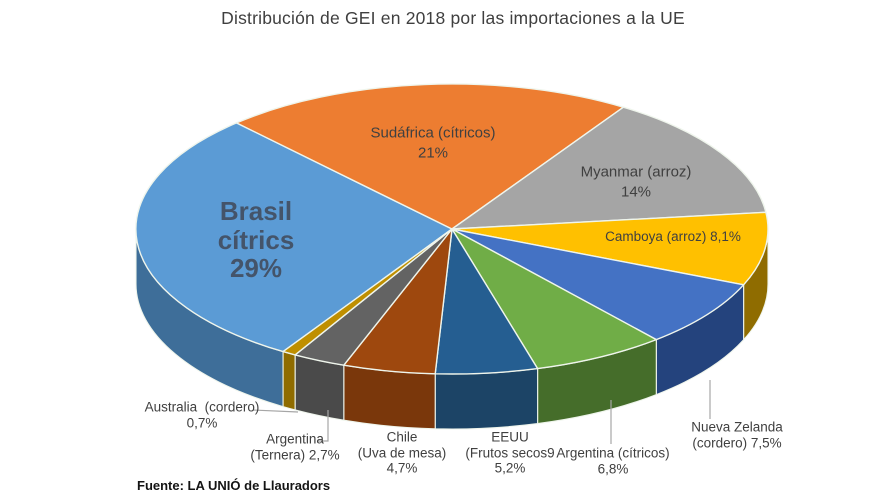 Image resolution: width=880 pixels, height=495 pixels. I want to click on pie-slice-nueva-zelanda, so click(598, 284).